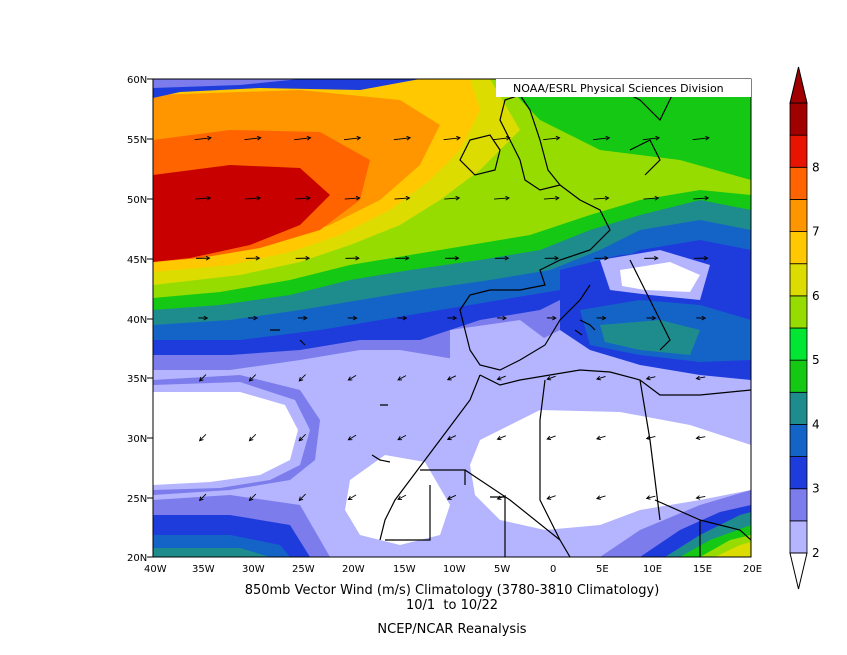 The width and height of the screenshot is (847, 655). I want to click on lat-label-50n: 50N, so click(137, 200).